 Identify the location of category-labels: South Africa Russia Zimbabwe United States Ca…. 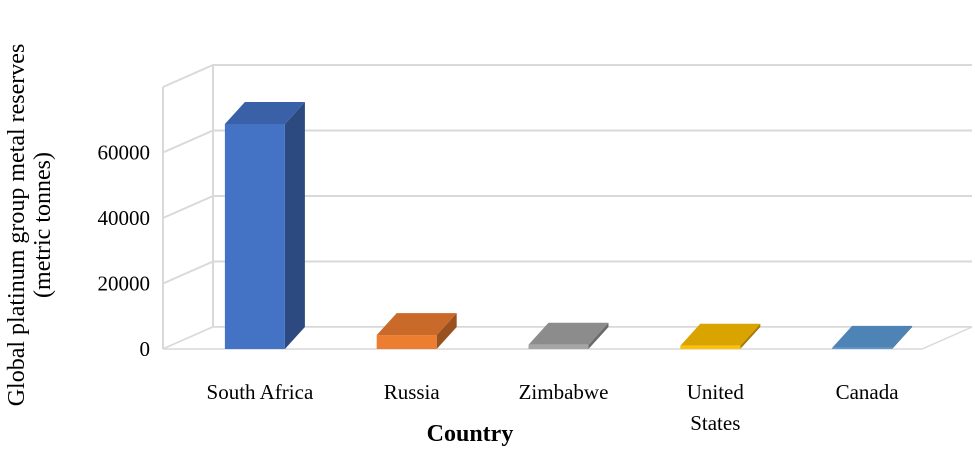
(553, 407).